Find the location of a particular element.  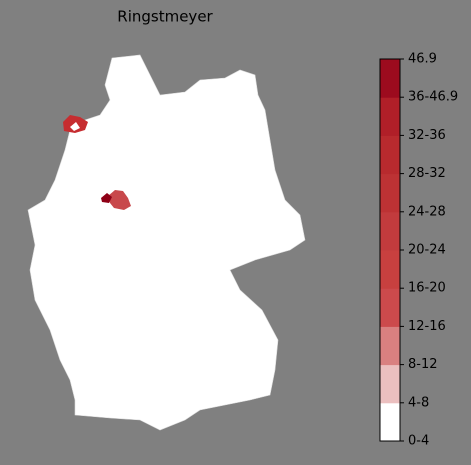

colorbar-label: 0-4 is located at coordinates (418, 441).